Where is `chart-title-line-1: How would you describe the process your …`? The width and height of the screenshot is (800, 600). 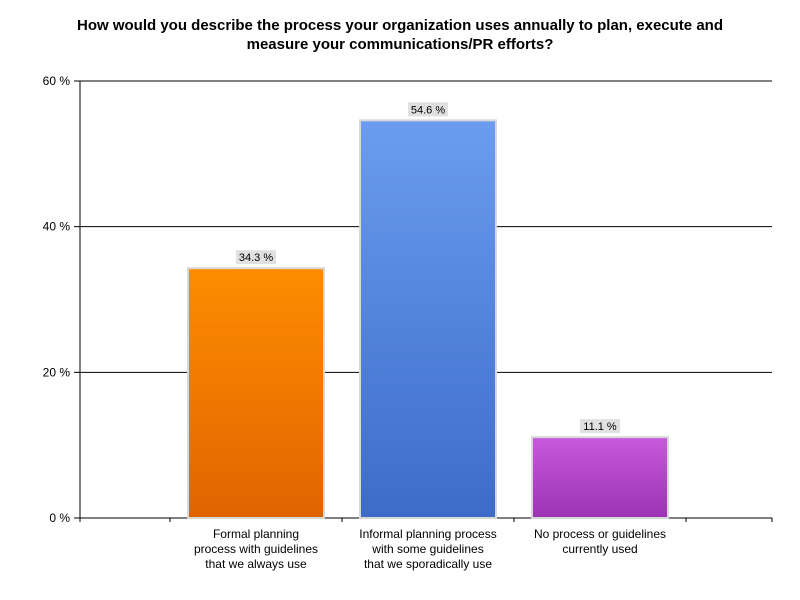 chart-title-line-1: How would you describe the process your … is located at coordinates (400, 25).